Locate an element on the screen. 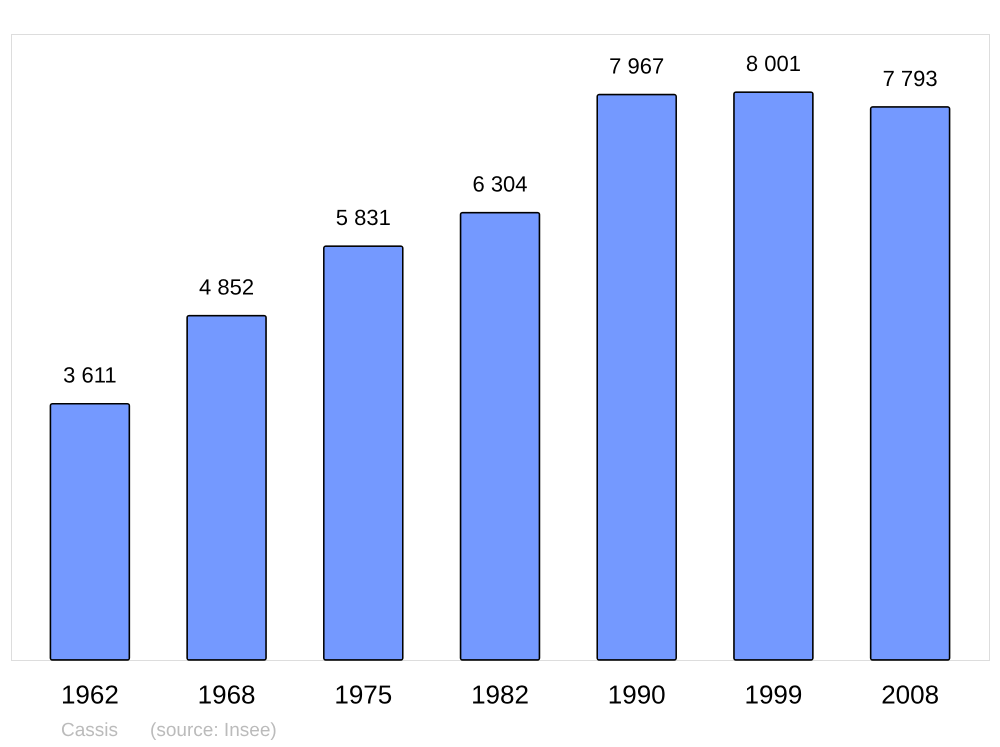 The height and width of the screenshot is (747, 1000). x-tick-label: 1999 is located at coordinates (773, 695).